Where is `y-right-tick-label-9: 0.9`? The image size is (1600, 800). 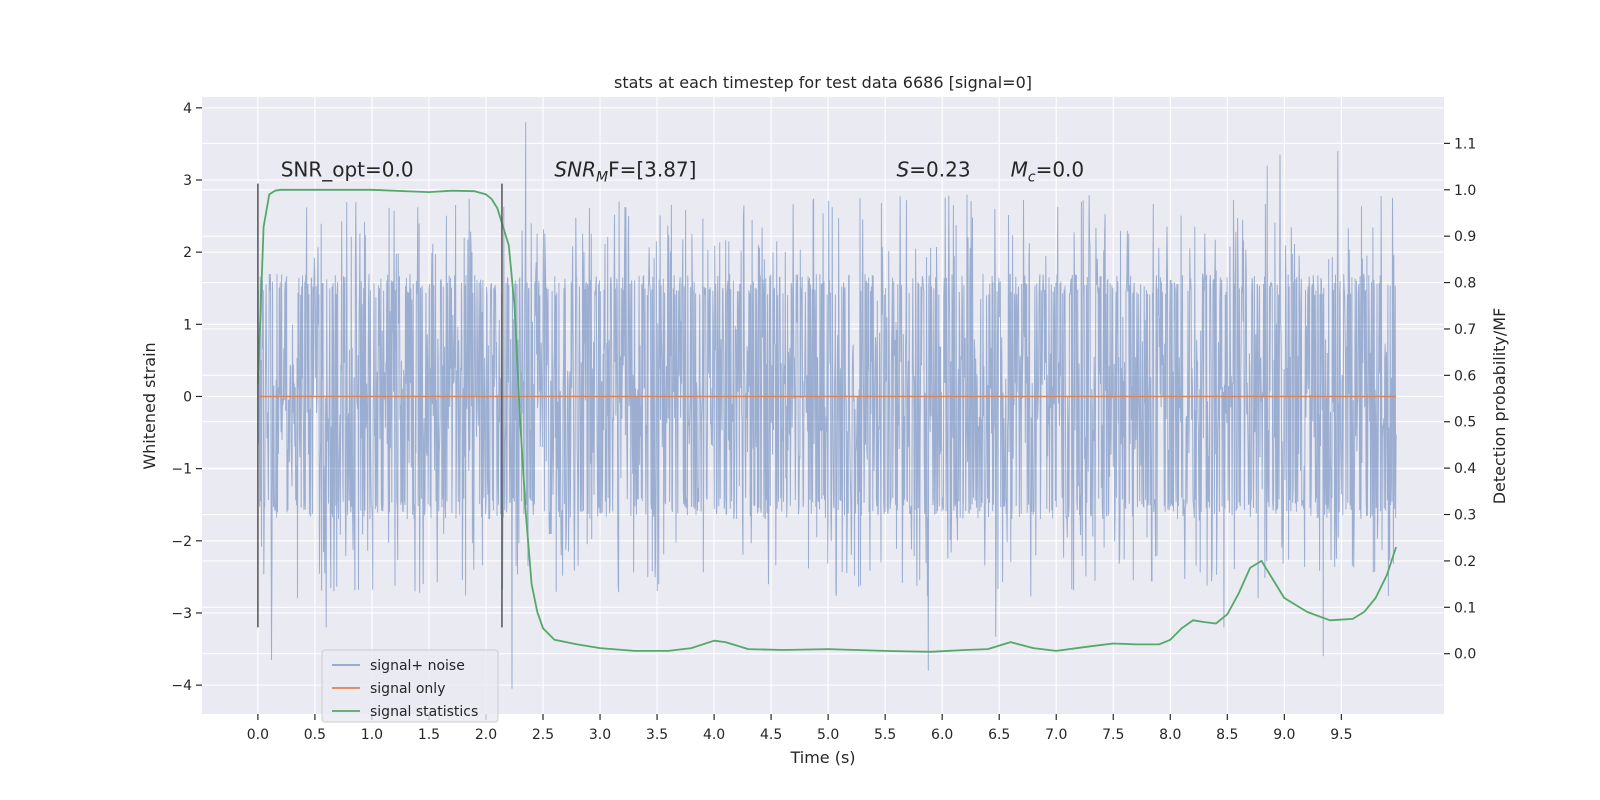 y-right-tick-label-9: 0.9 is located at coordinates (1465, 237).